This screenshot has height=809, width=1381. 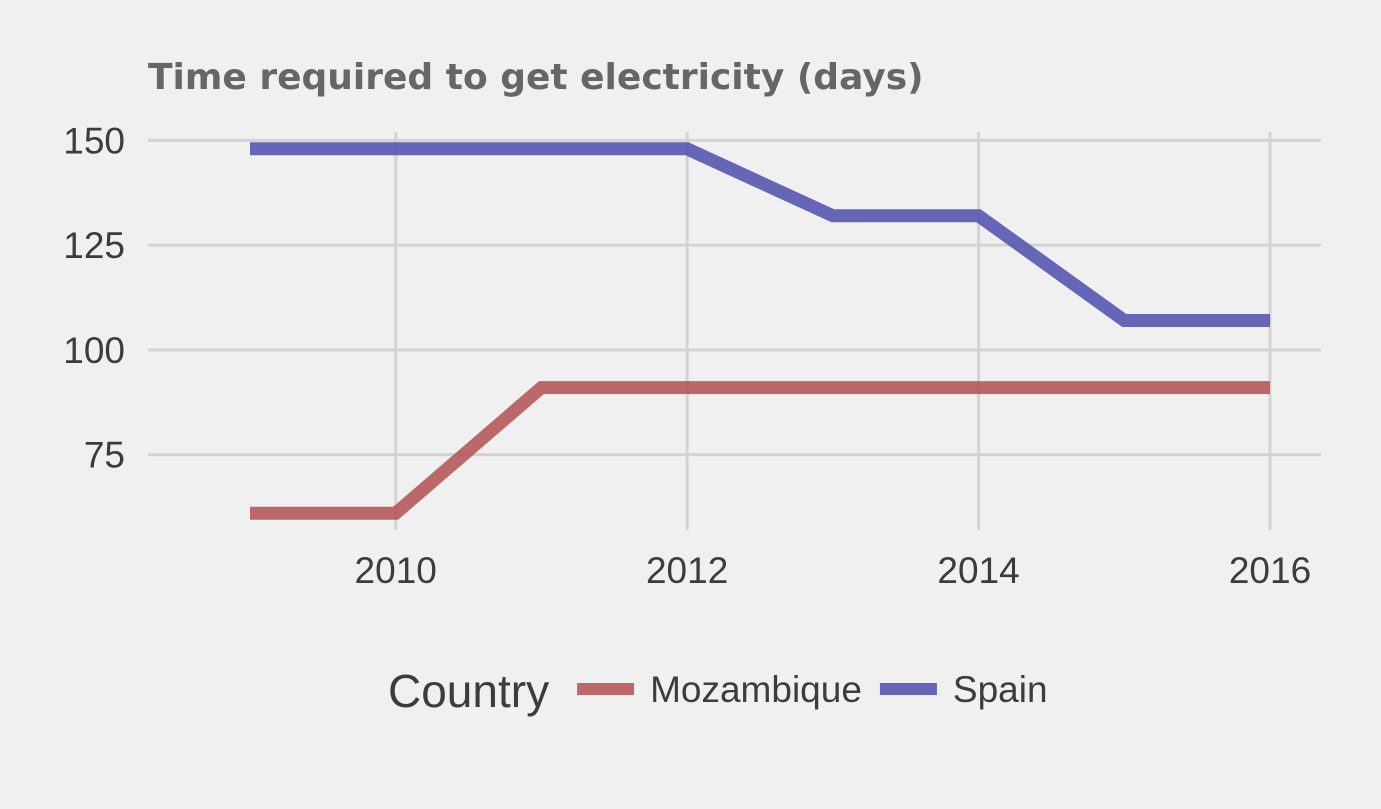 What do you see at coordinates (94, 297) in the screenshot?
I see `y-axis-ticks: 75 100 125 150` at bounding box center [94, 297].